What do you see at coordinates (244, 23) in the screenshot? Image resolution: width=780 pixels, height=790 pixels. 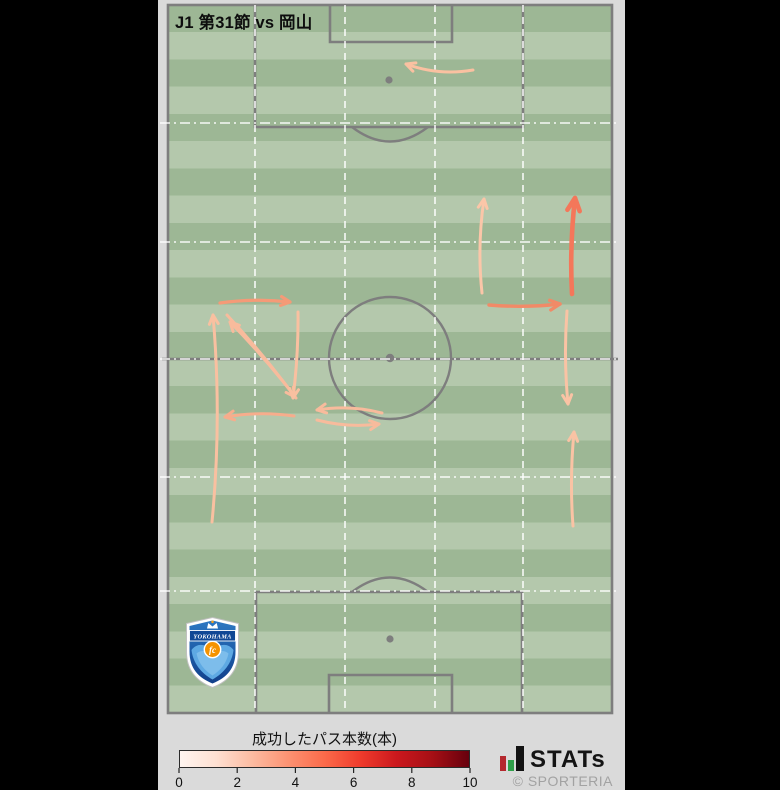 I see `chart-title: J1 第31節 vs 岡山` at bounding box center [244, 23].